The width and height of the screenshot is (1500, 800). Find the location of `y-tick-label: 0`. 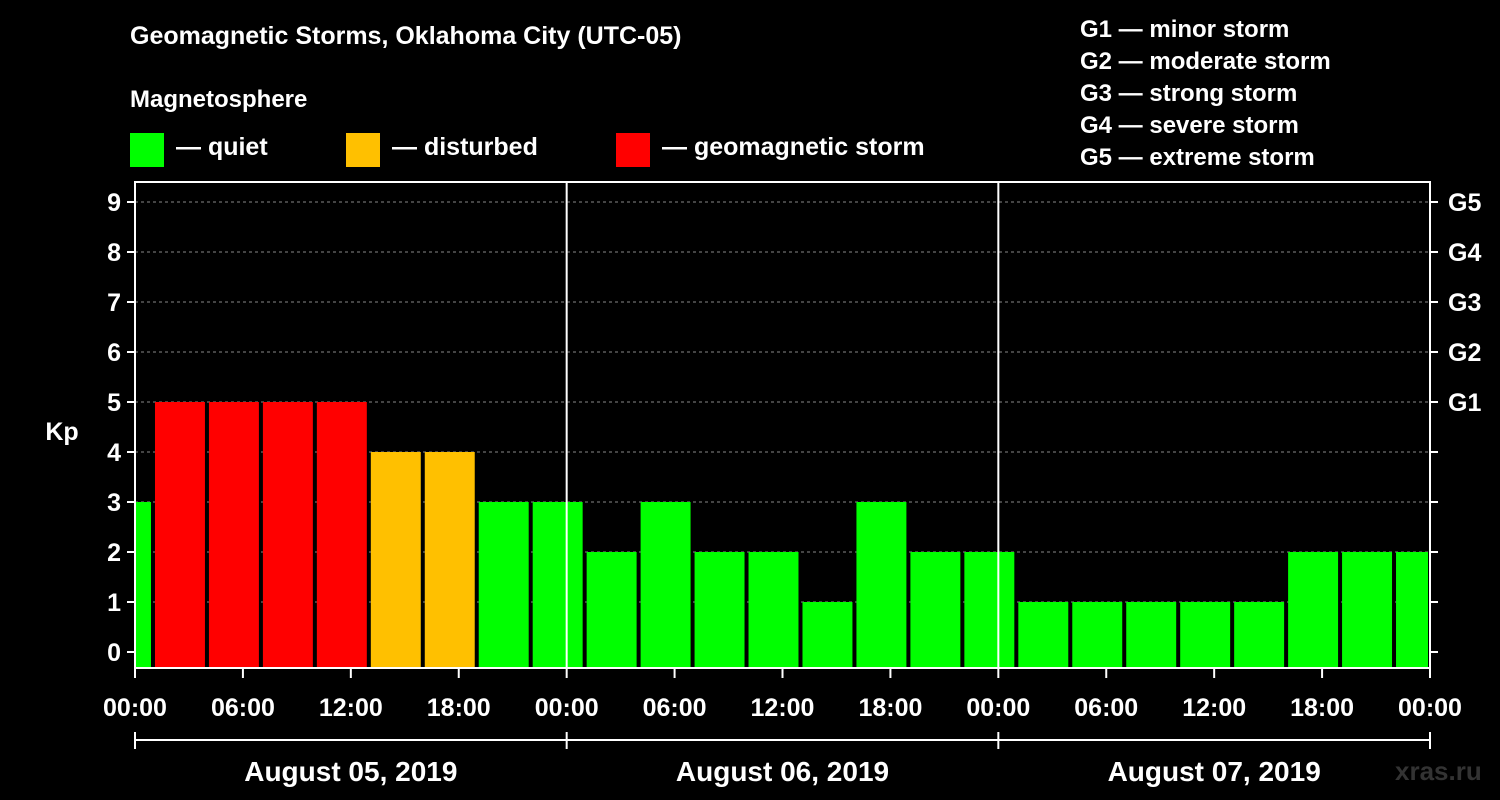

y-tick-label: 0 is located at coordinates (114, 653).